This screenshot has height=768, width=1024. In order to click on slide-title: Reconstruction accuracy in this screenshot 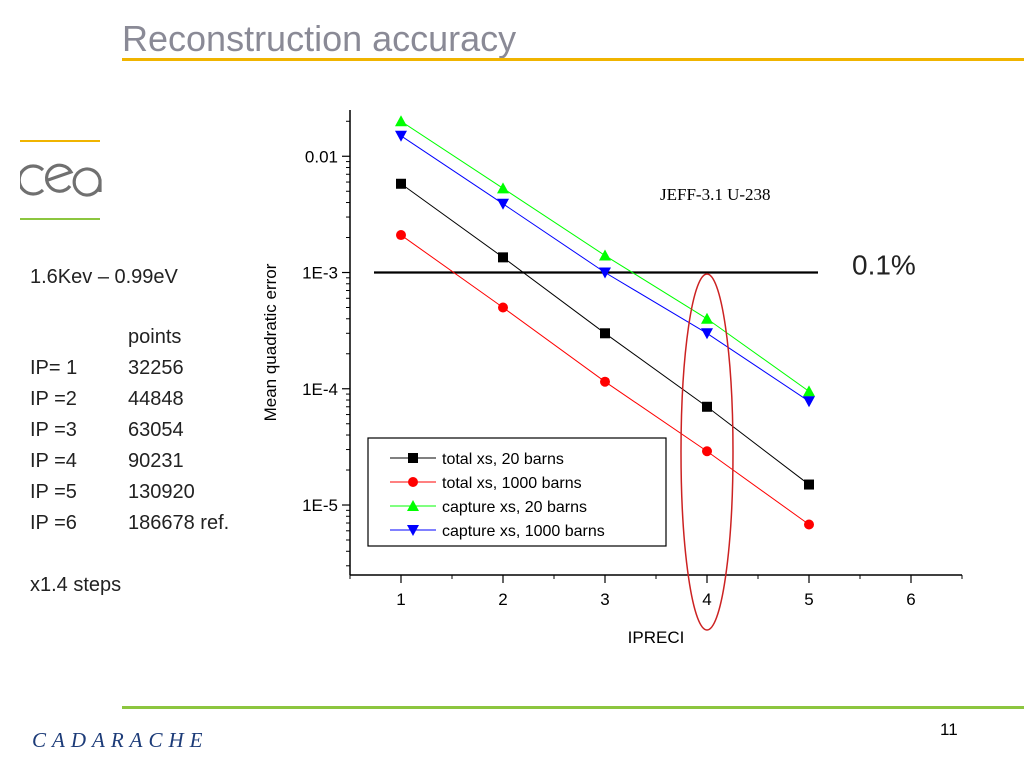, I will do `click(319, 38)`.